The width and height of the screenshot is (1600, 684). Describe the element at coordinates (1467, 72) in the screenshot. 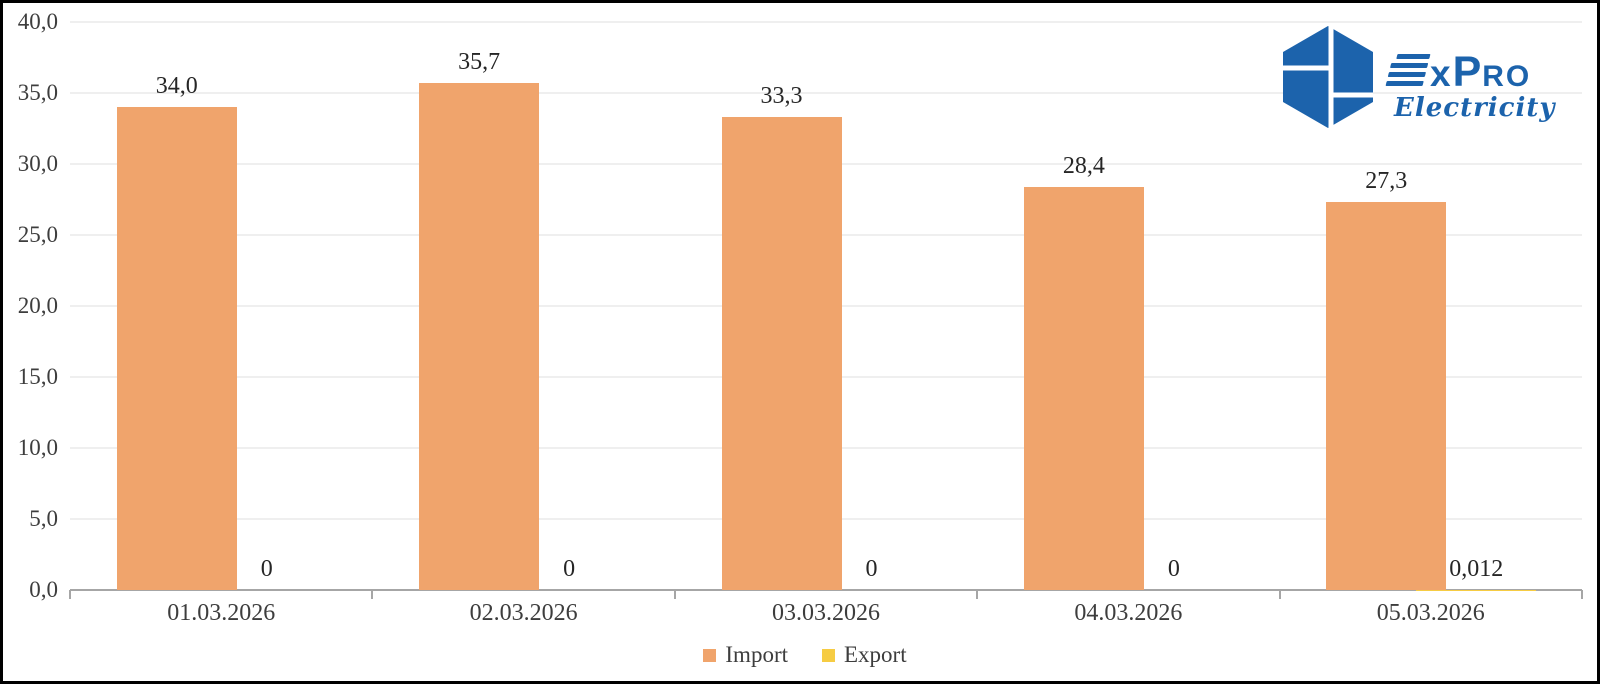

I see `logo-letter-p: P` at that location.